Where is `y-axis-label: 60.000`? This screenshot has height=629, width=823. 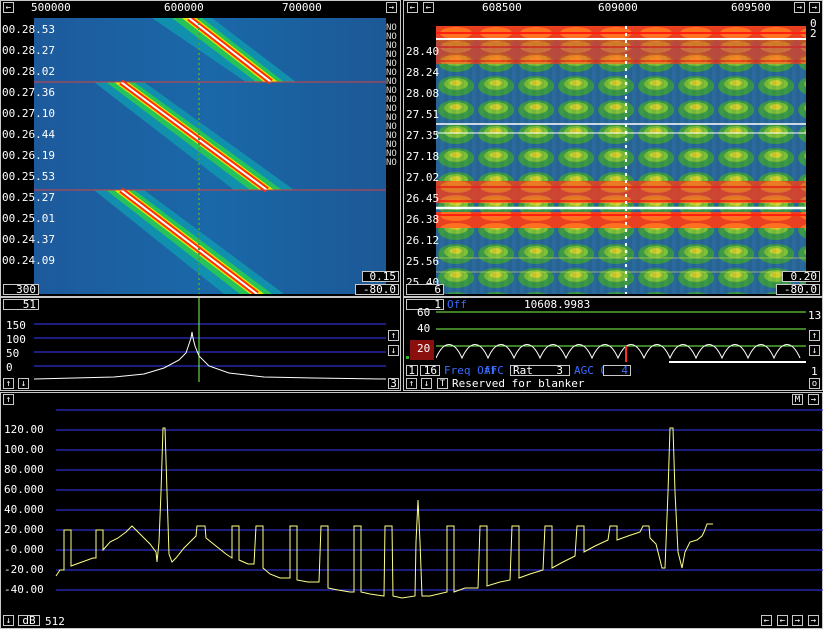
y-axis-label: 60.000 is located at coordinates (24, 489).